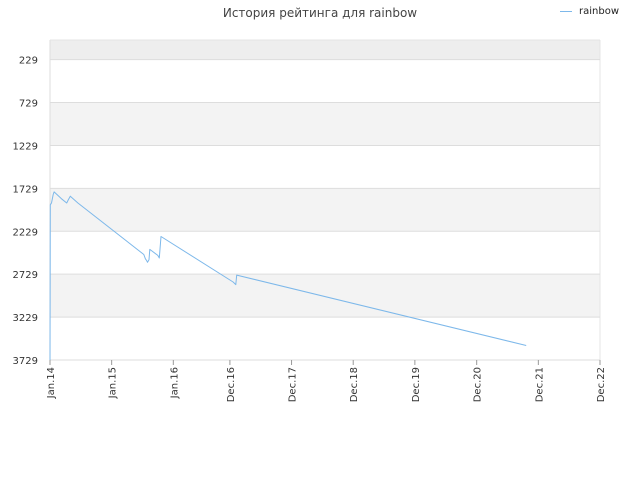 Image resolution: width=640 pixels, height=480 pixels. Describe the element at coordinates (566, 11) in the screenshot. I see `legend-line-swatch` at that location.